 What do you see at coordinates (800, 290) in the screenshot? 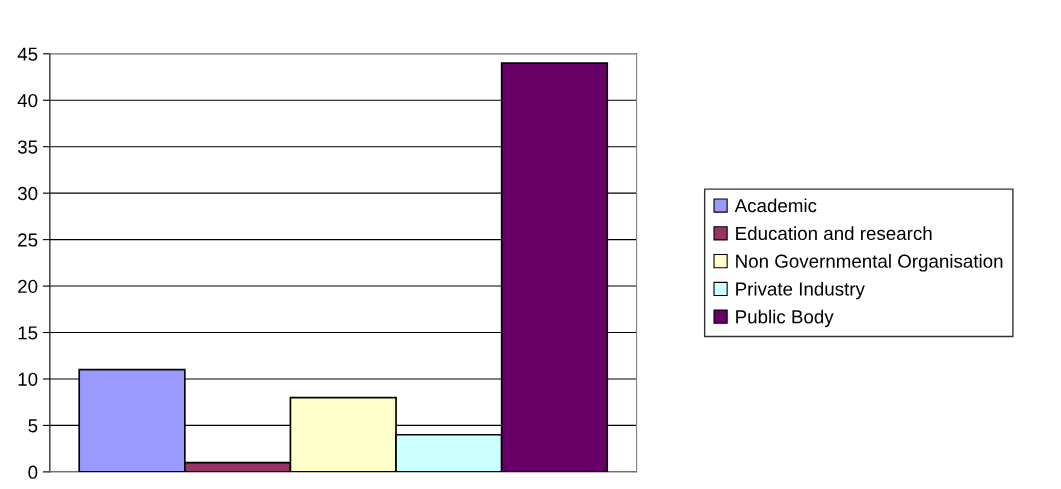
I see `legend-label: Private Industry` at bounding box center [800, 290].